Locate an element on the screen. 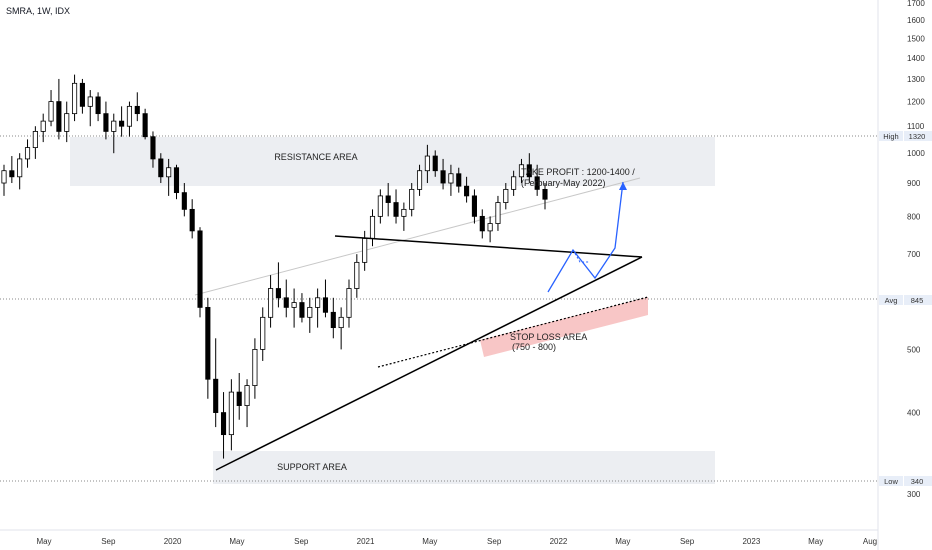 This screenshot has height=550, width=932. dotted-support-line is located at coordinates (513, 332).